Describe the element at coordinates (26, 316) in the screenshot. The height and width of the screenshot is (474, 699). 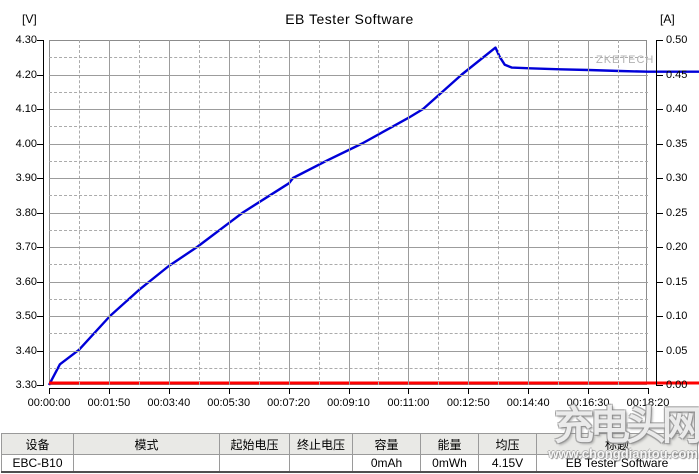
I see `left-axis-tick-label: 3.50` at that location.